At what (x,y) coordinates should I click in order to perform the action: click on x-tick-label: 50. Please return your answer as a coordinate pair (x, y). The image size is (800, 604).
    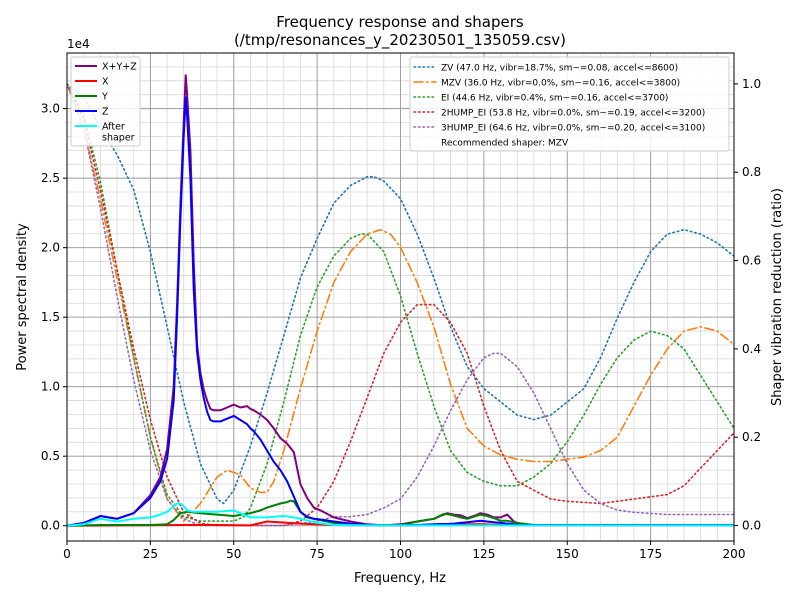
    Looking at the image, I should click on (233, 554).